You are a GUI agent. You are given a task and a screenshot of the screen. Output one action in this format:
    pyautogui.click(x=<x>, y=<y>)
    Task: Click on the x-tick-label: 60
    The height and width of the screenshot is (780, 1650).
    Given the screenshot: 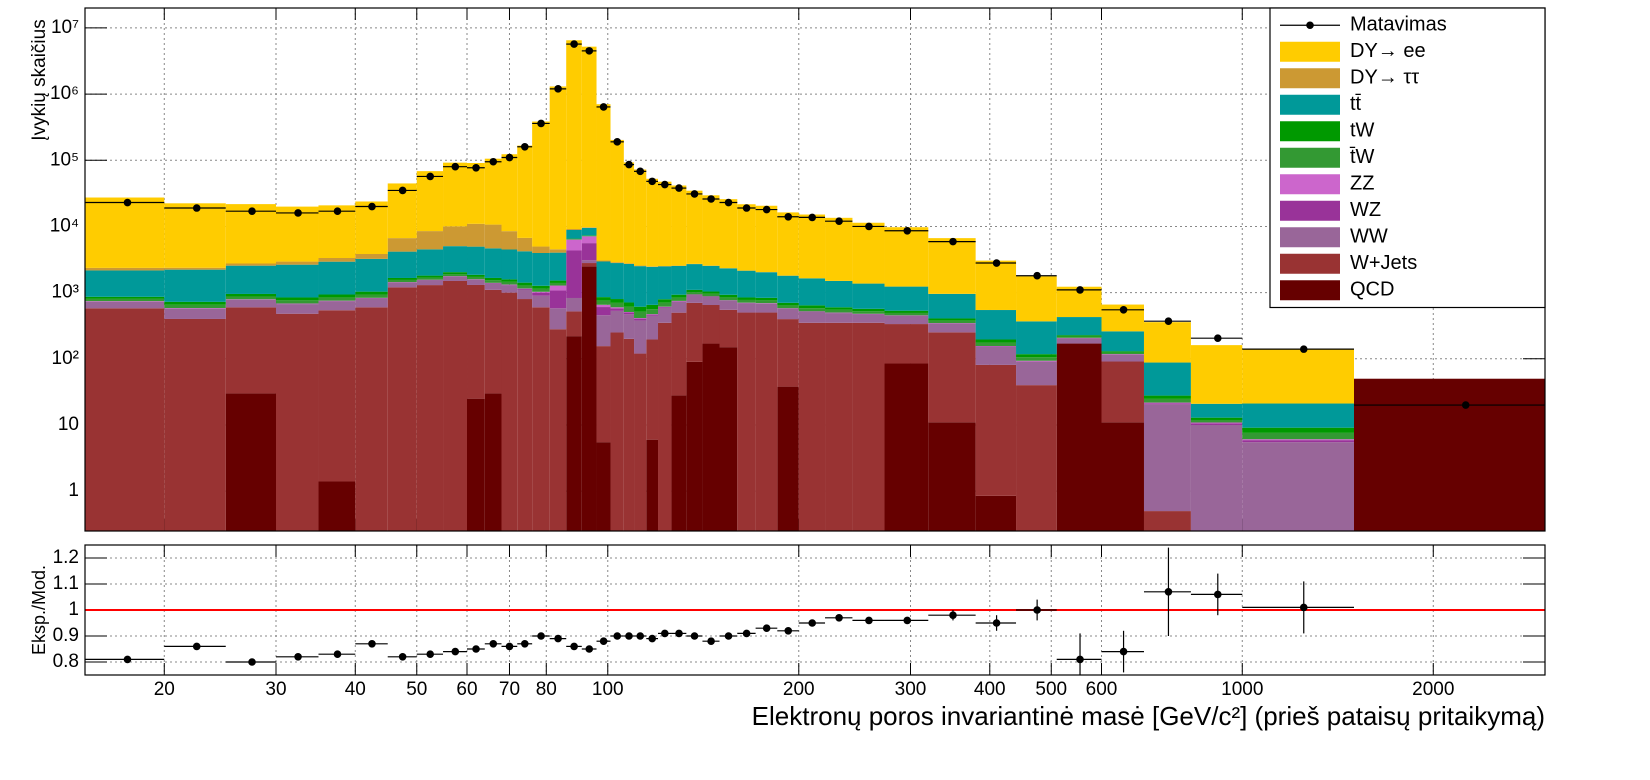 What is the action you would take?
    pyautogui.click(x=466, y=689)
    